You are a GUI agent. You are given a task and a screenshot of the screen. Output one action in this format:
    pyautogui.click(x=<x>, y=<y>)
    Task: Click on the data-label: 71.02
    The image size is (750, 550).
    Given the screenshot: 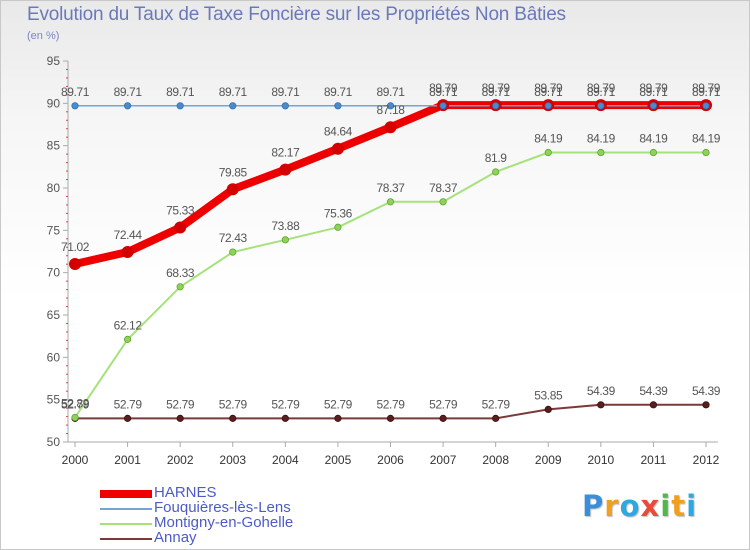 What is the action you would take?
    pyautogui.click(x=75, y=247)
    